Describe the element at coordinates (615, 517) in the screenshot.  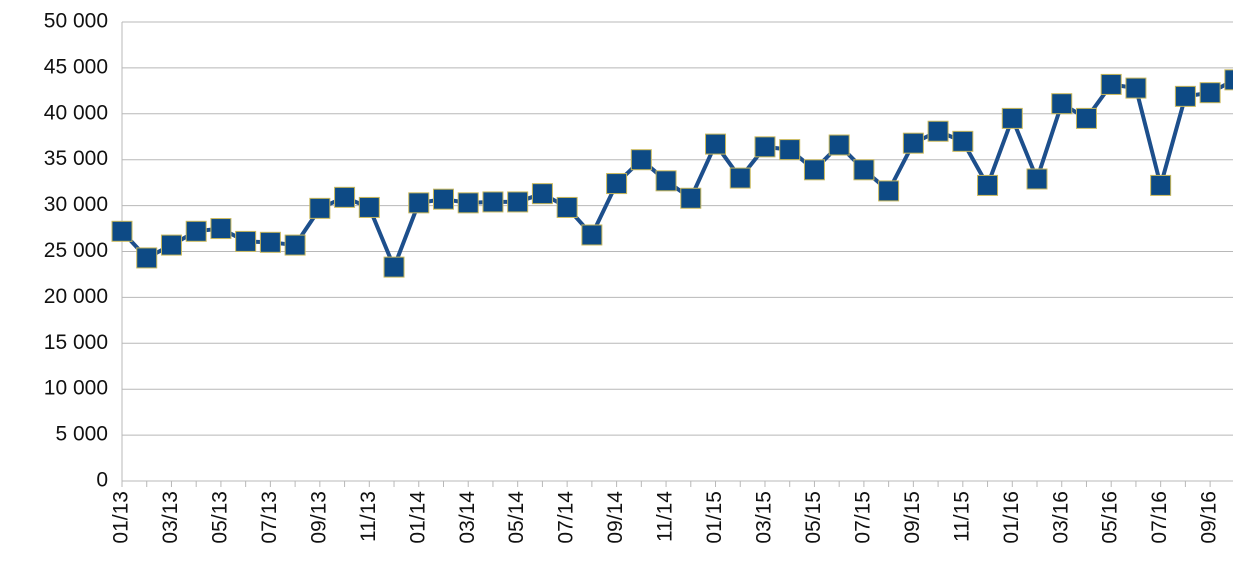
I see `x-tick-label: 09/14` at that location.